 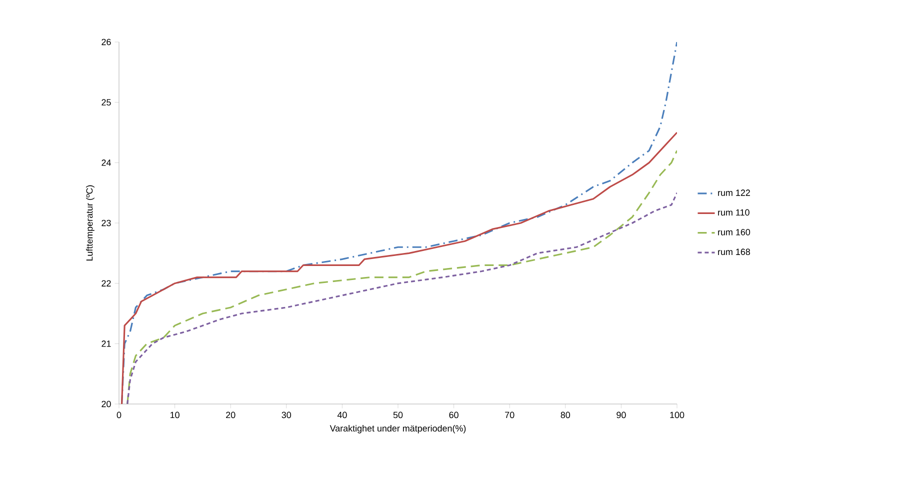 What do you see at coordinates (734, 232) in the screenshot?
I see `legend-label: rum 160` at bounding box center [734, 232].